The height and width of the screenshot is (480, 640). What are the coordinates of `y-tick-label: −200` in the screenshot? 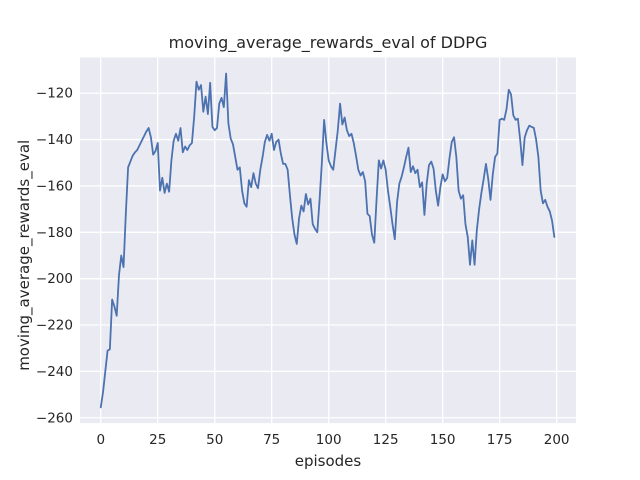 It's located at (54, 279).